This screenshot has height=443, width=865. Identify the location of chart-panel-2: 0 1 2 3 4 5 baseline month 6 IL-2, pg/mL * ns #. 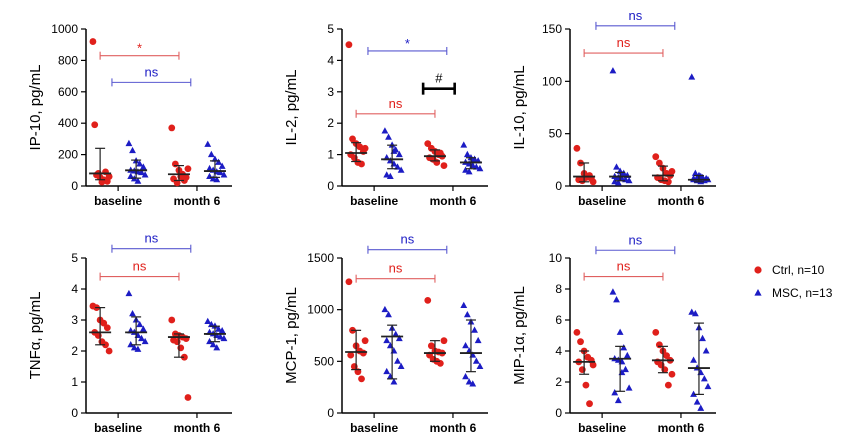
(385, 115).